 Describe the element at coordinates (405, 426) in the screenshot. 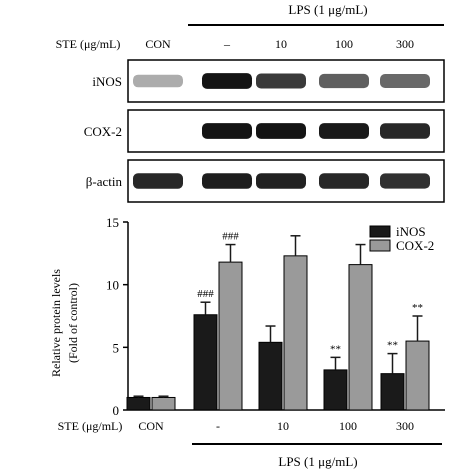

I see `x-tick-label: 300` at that location.